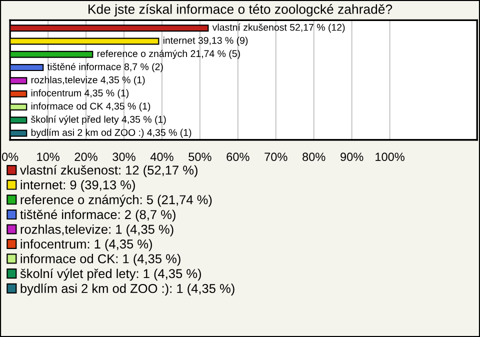 This screenshot has width=480, height=337. I want to click on x-tick-label: 0%, so click(10, 157).